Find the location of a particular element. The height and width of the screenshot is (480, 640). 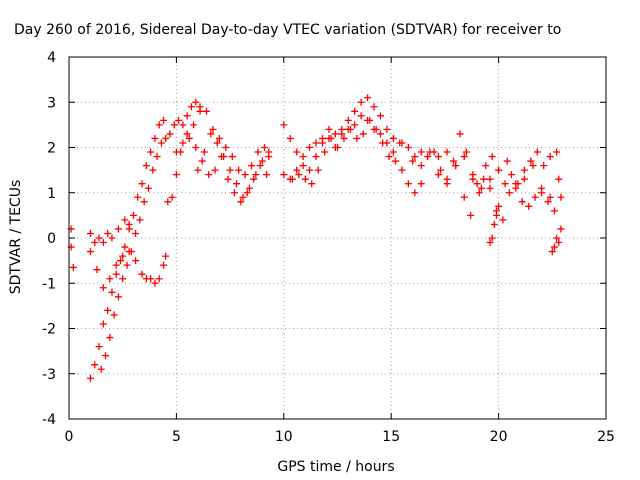

x-axis-label: GPS time / hours is located at coordinates (335, 467).